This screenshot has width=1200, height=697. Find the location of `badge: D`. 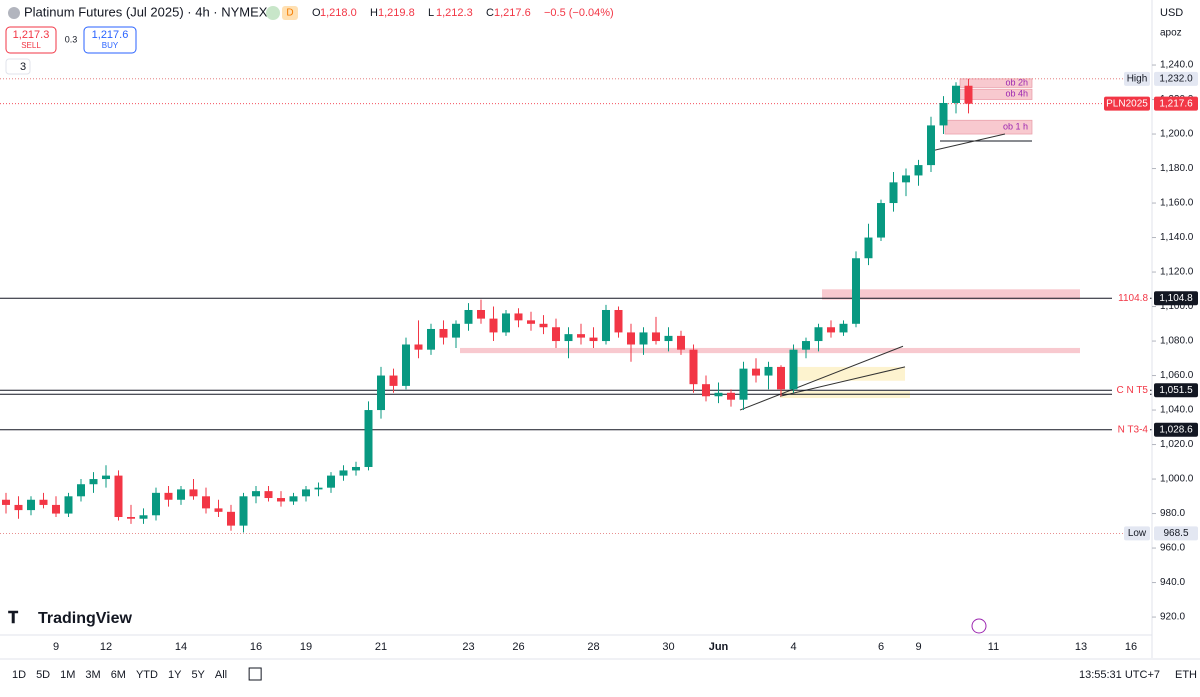

badge: D is located at coordinates (289, 13).